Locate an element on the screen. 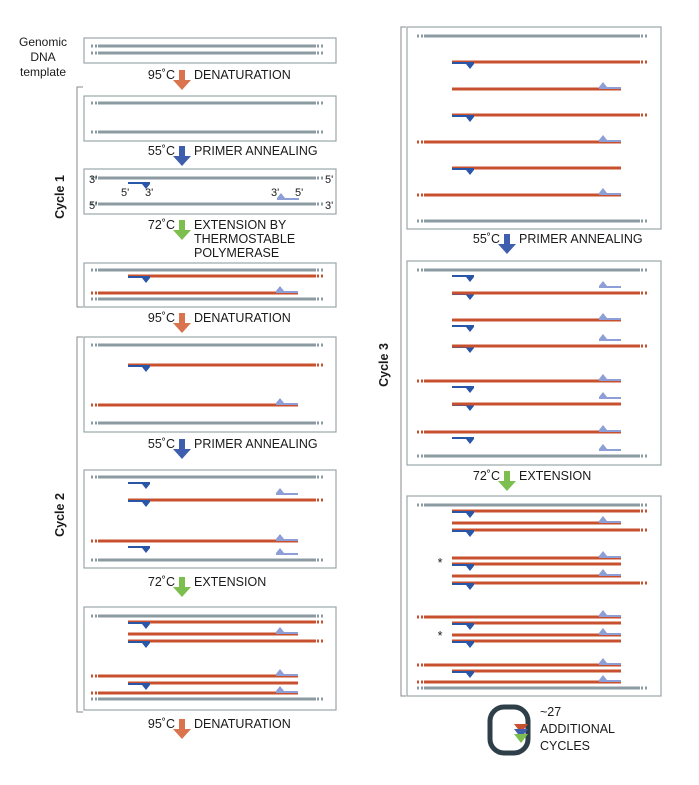 Image resolution: width=699 pixels, height=785 pixels. step-denaturation-3: 95˚C DENATURATION is located at coordinates (219, 728).